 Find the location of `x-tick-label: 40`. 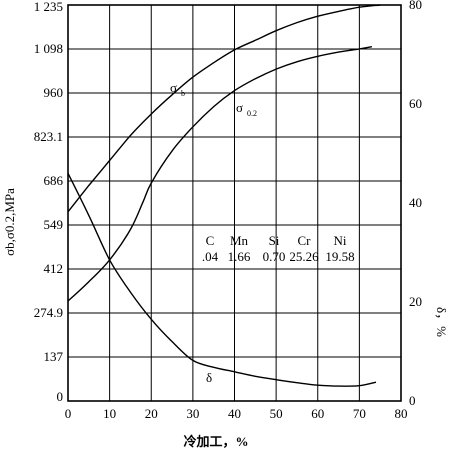

x-tick-label: 40 is located at coordinates (234, 413).